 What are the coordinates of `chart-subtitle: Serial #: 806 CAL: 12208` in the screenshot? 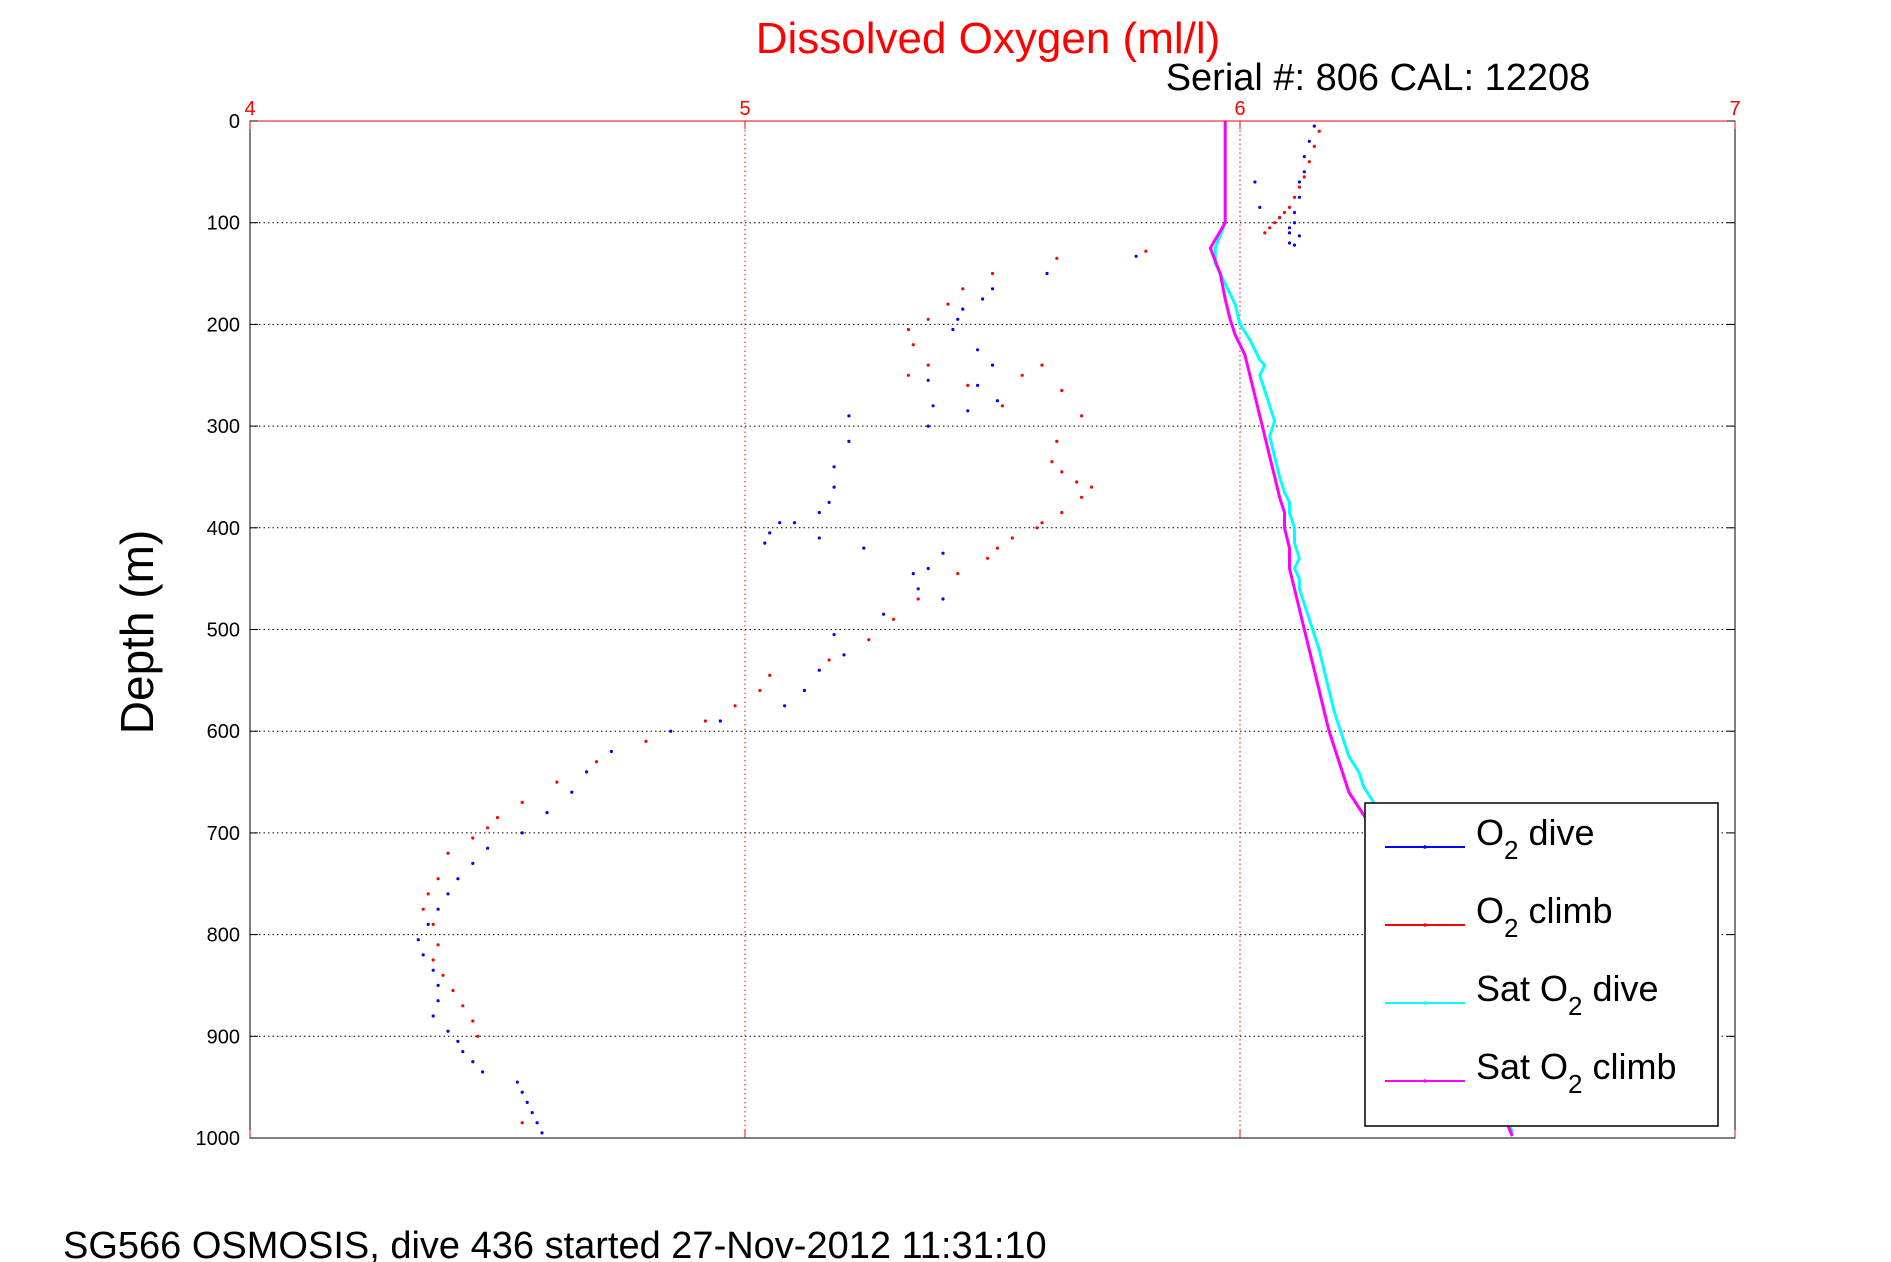 It's located at (1378, 78).